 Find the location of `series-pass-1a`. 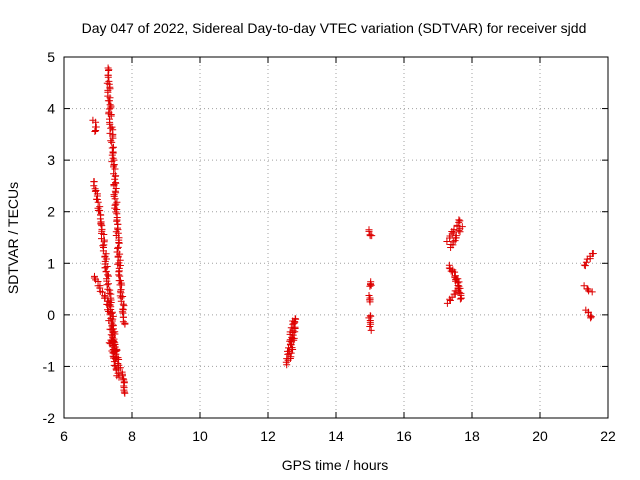

series-pass-1a is located at coordinates (109, 256).